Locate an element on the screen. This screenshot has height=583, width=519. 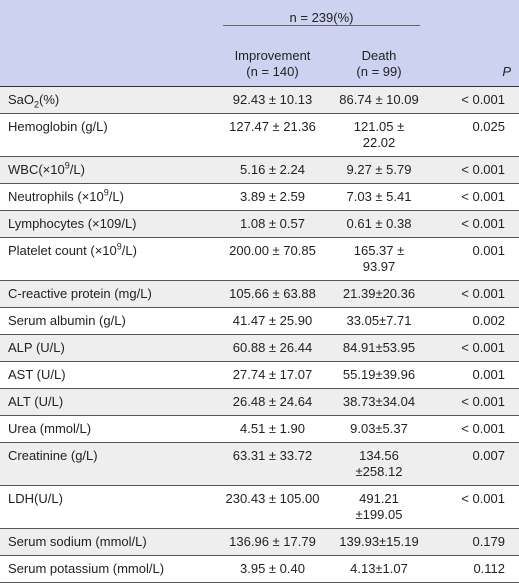
column-name: Improvement is located at coordinates (272, 55).